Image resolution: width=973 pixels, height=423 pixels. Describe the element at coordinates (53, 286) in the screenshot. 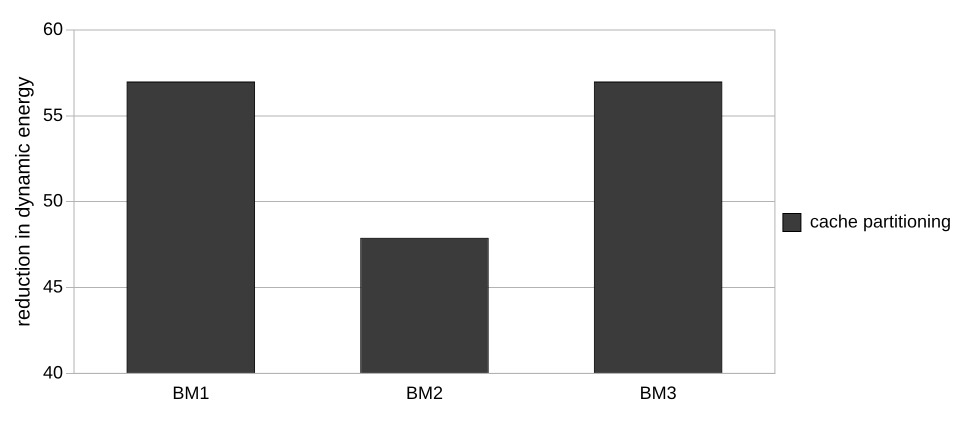

I see `y-tick-label: 45` at that location.